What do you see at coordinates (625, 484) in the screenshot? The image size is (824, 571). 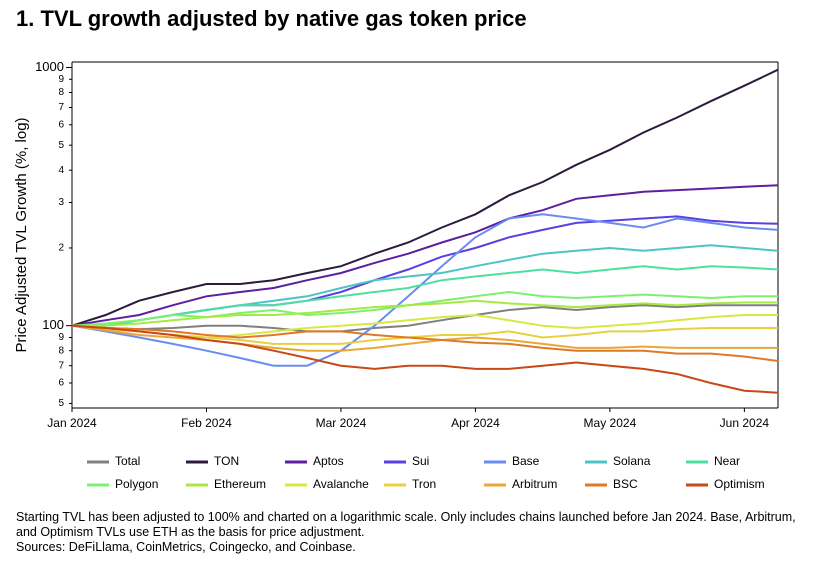 I see `legend-label: BSC` at bounding box center [625, 484].